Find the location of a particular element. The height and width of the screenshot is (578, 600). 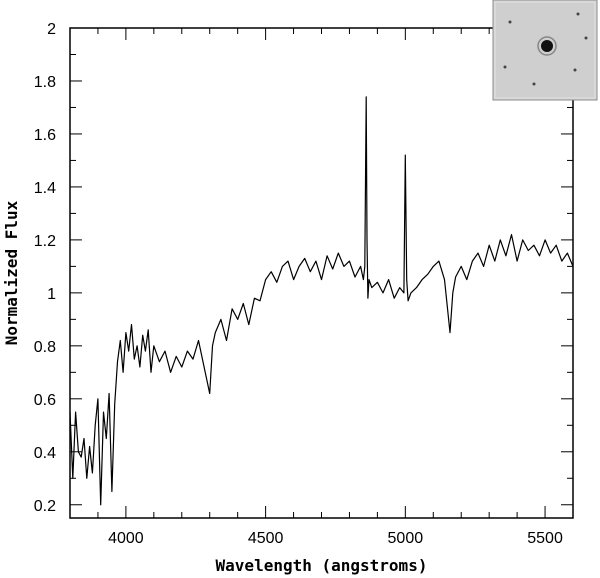

x-axis-title: Wavelength (angstroms) is located at coordinates (322, 565).